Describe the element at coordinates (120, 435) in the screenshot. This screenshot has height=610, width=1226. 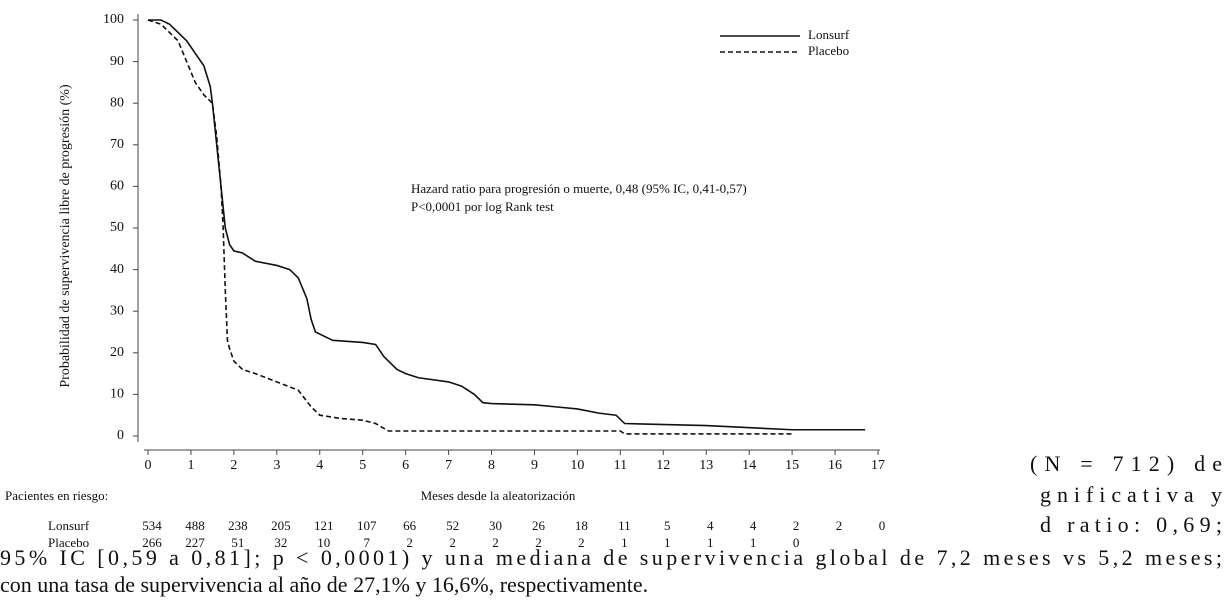
I see `y-tick-label: 0` at that location.